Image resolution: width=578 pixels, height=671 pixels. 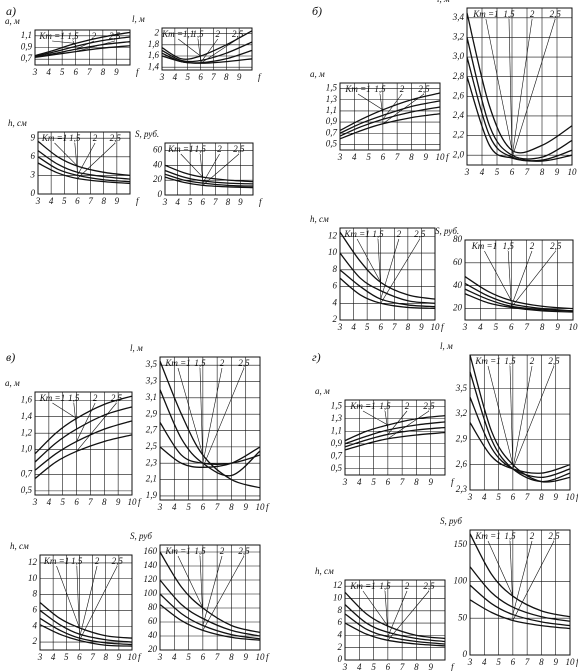 I want to click on y-tick-label: 0,7, so click(x=332, y=132).